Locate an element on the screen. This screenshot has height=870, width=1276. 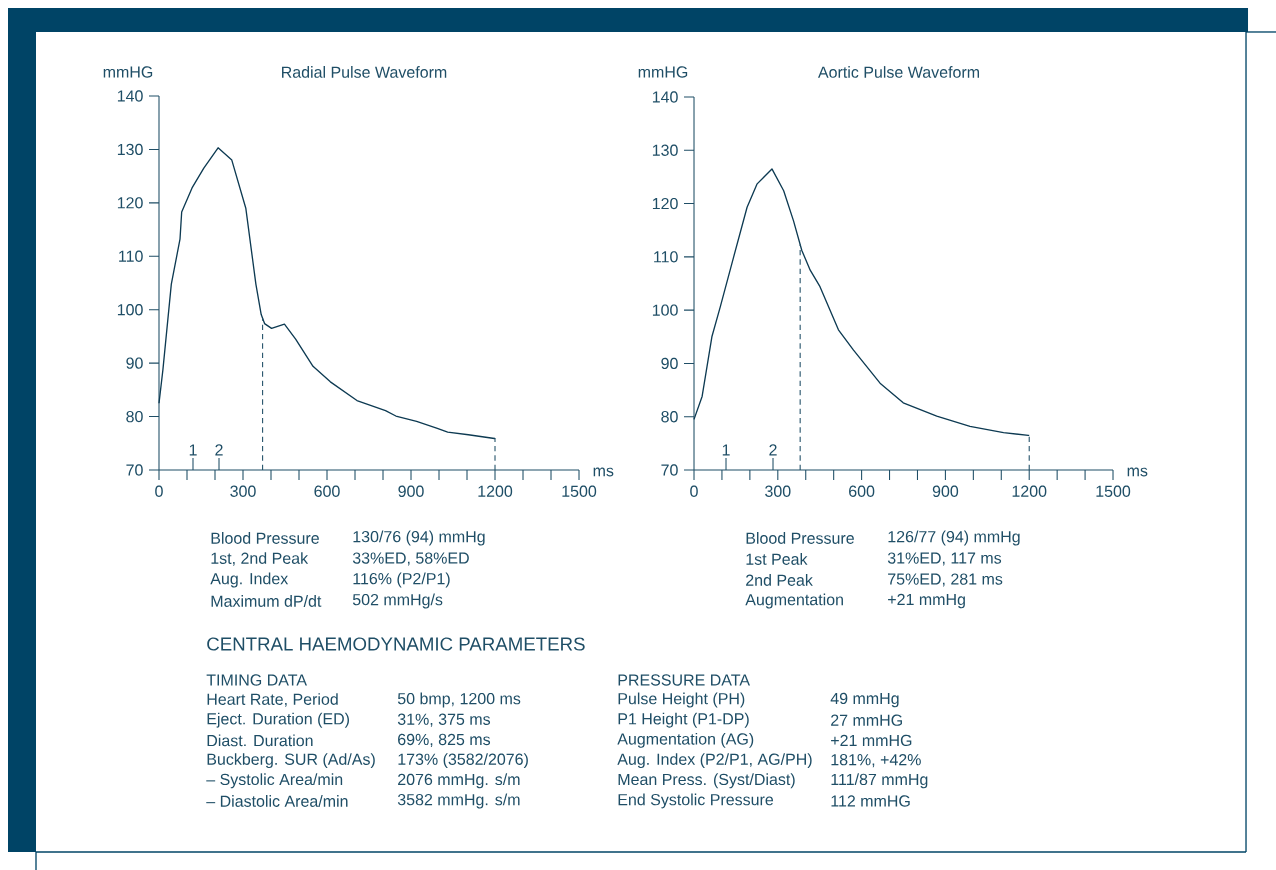
text: 69%, 825 ms is located at coordinates (444, 740).